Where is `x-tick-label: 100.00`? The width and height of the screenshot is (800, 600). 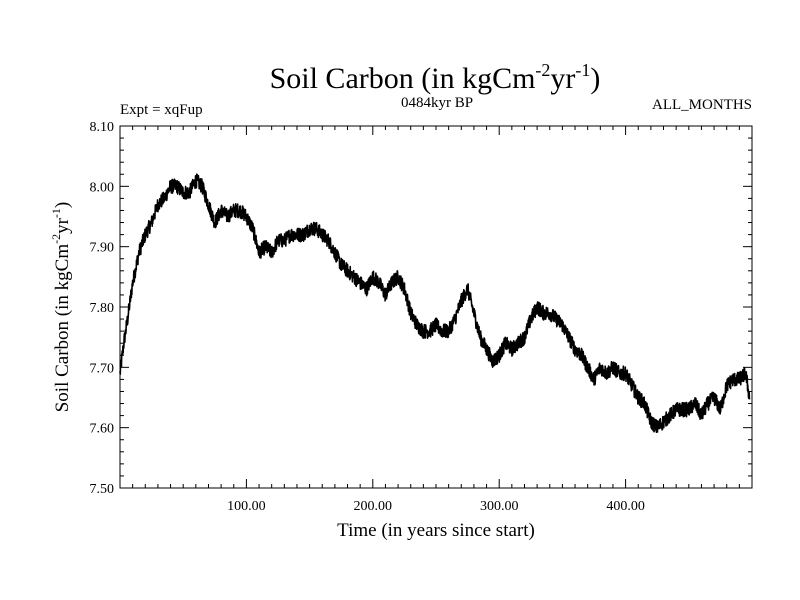 x-tick-label: 100.00 is located at coordinates (246, 506).